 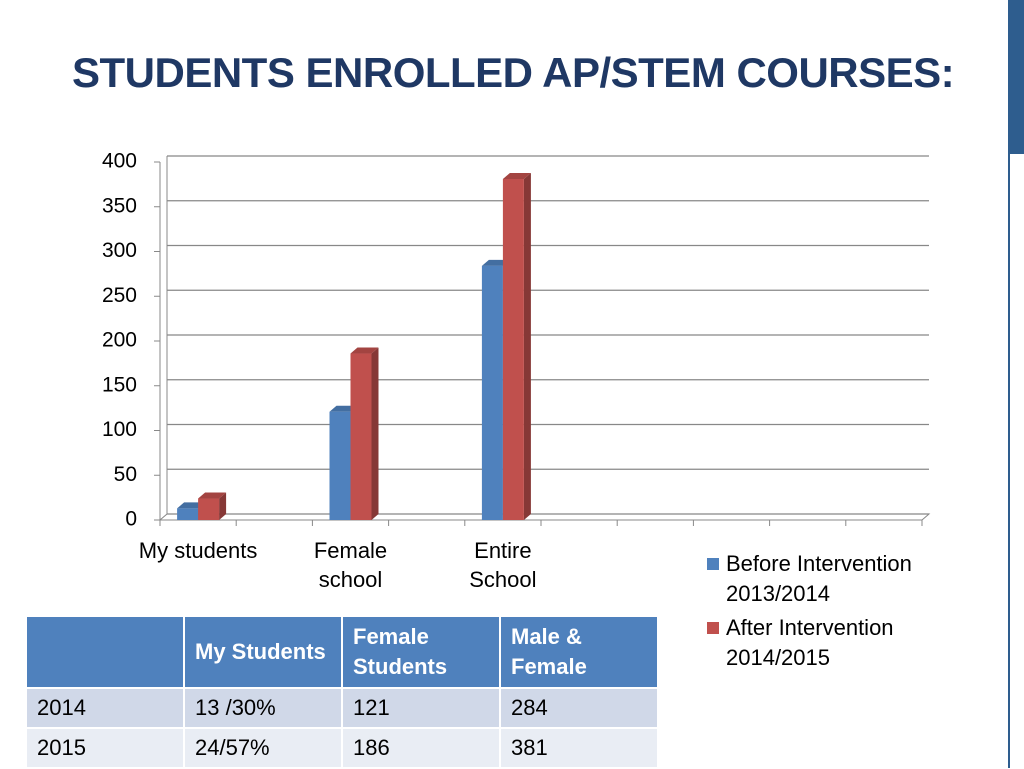 What do you see at coordinates (421, 652) in the screenshot?
I see `header-cell: Female Students` at bounding box center [421, 652].